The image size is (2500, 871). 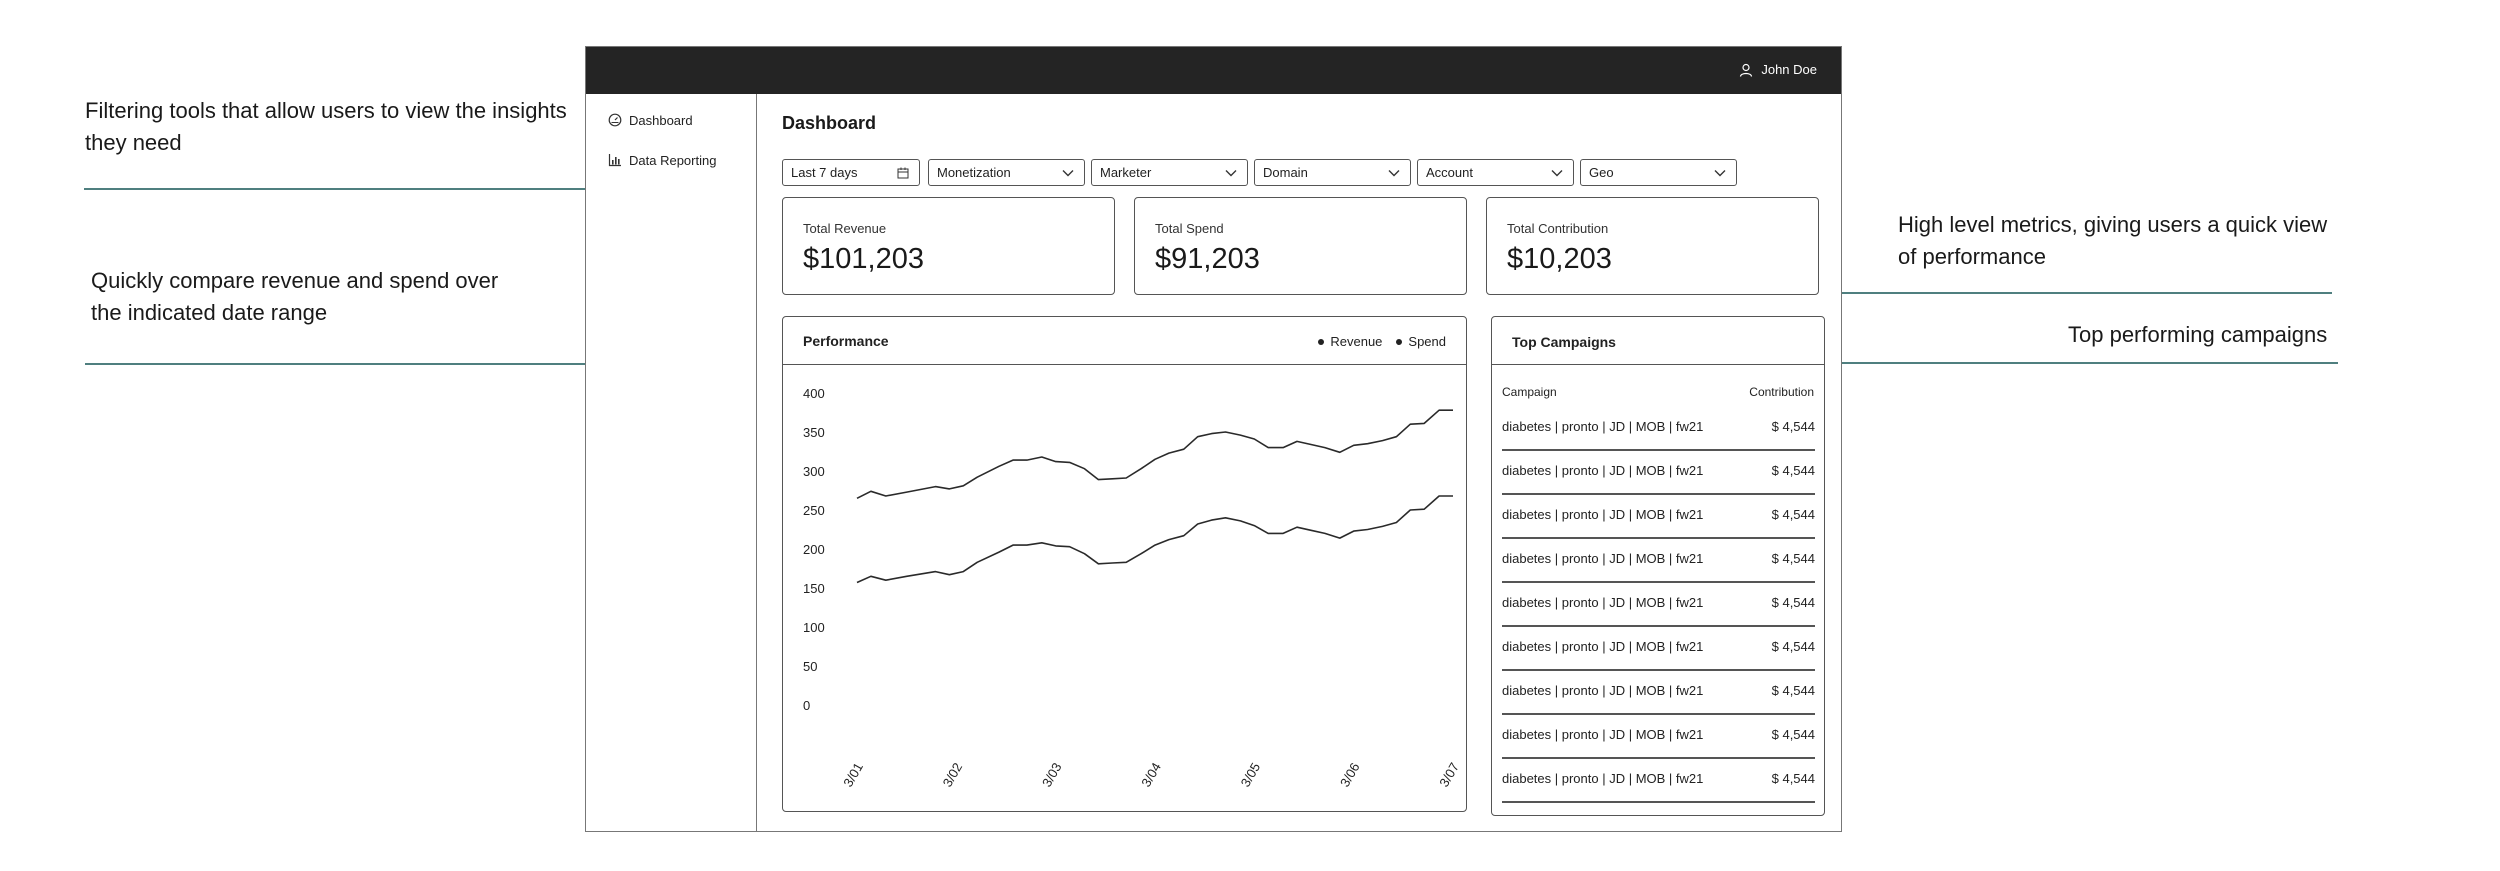 What do you see at coordinates (1207, 259) in the screenshot?
I see `metric-value: $91,203` at bounding box center [1207, 259].